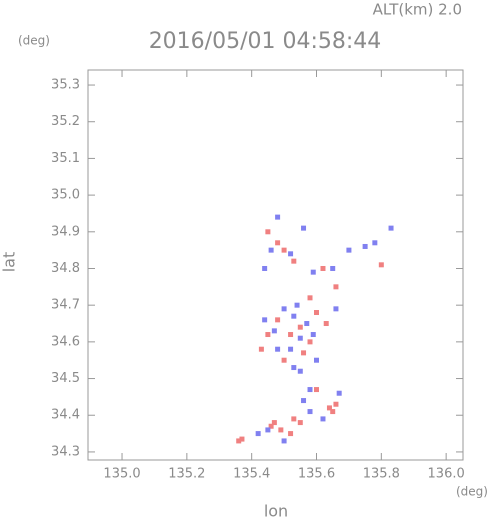 The height and width of the screenshot is (525, 491). Describe the element at coordinates (121, 474) in the screenshot. I see `x-tick-label: 135.0` at that location.